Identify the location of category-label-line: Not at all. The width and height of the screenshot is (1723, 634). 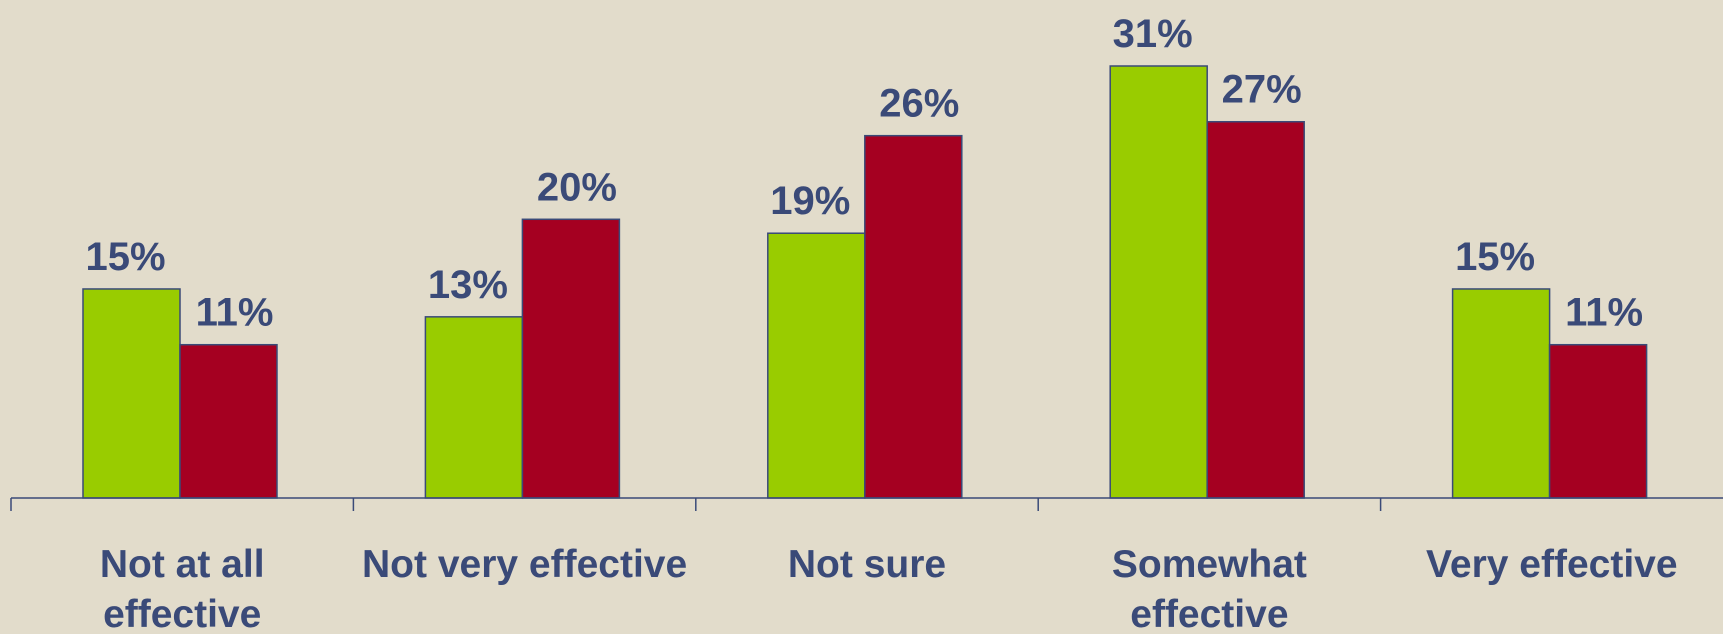
(182, 564).